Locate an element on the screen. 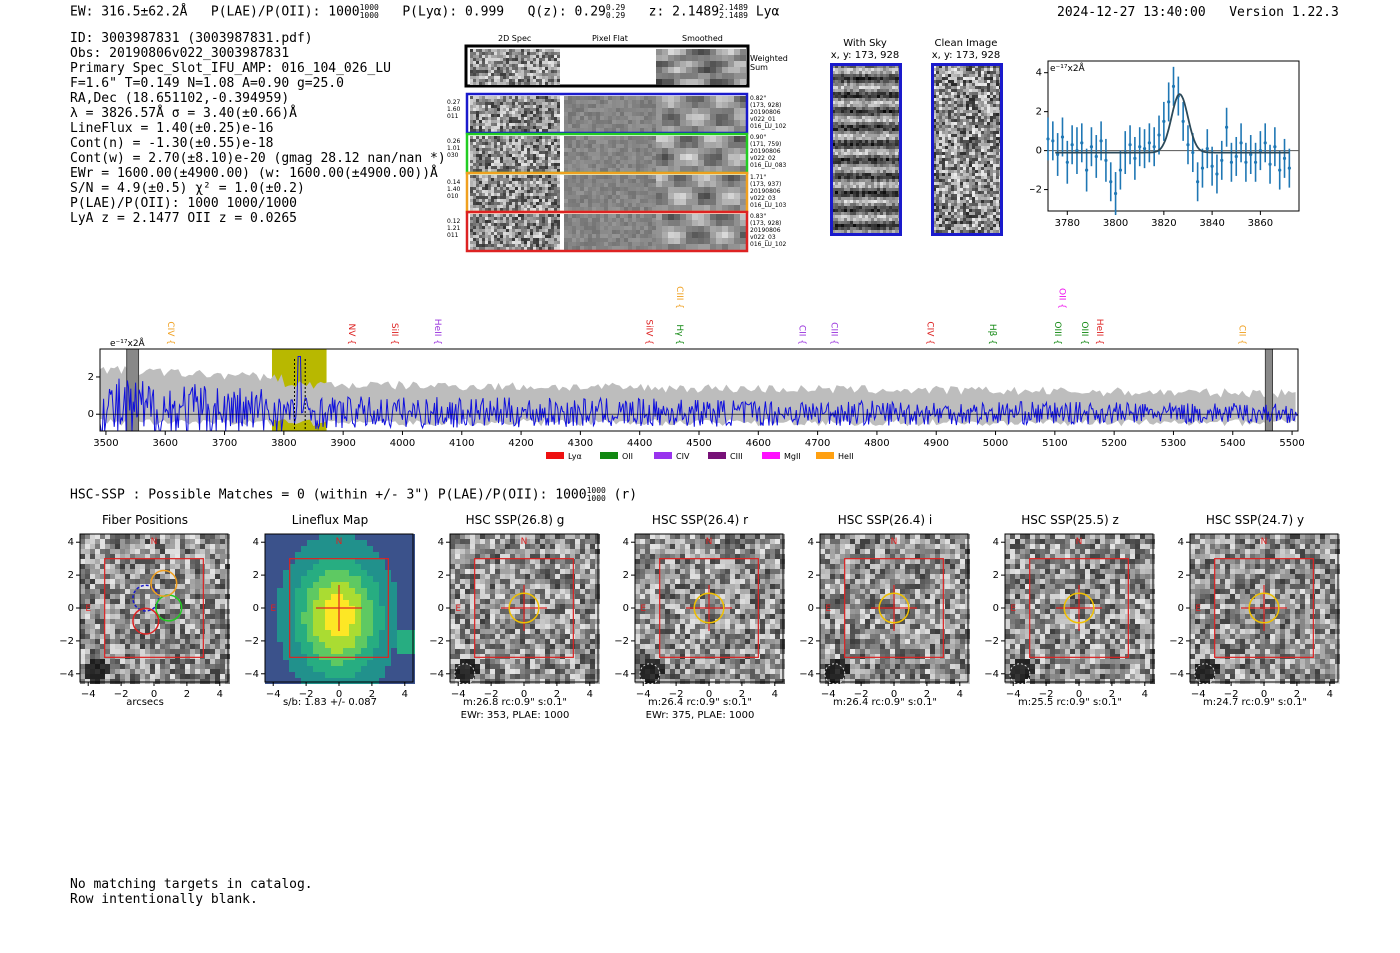  spec-legend-label: OII is located at coordinates (627, 456).